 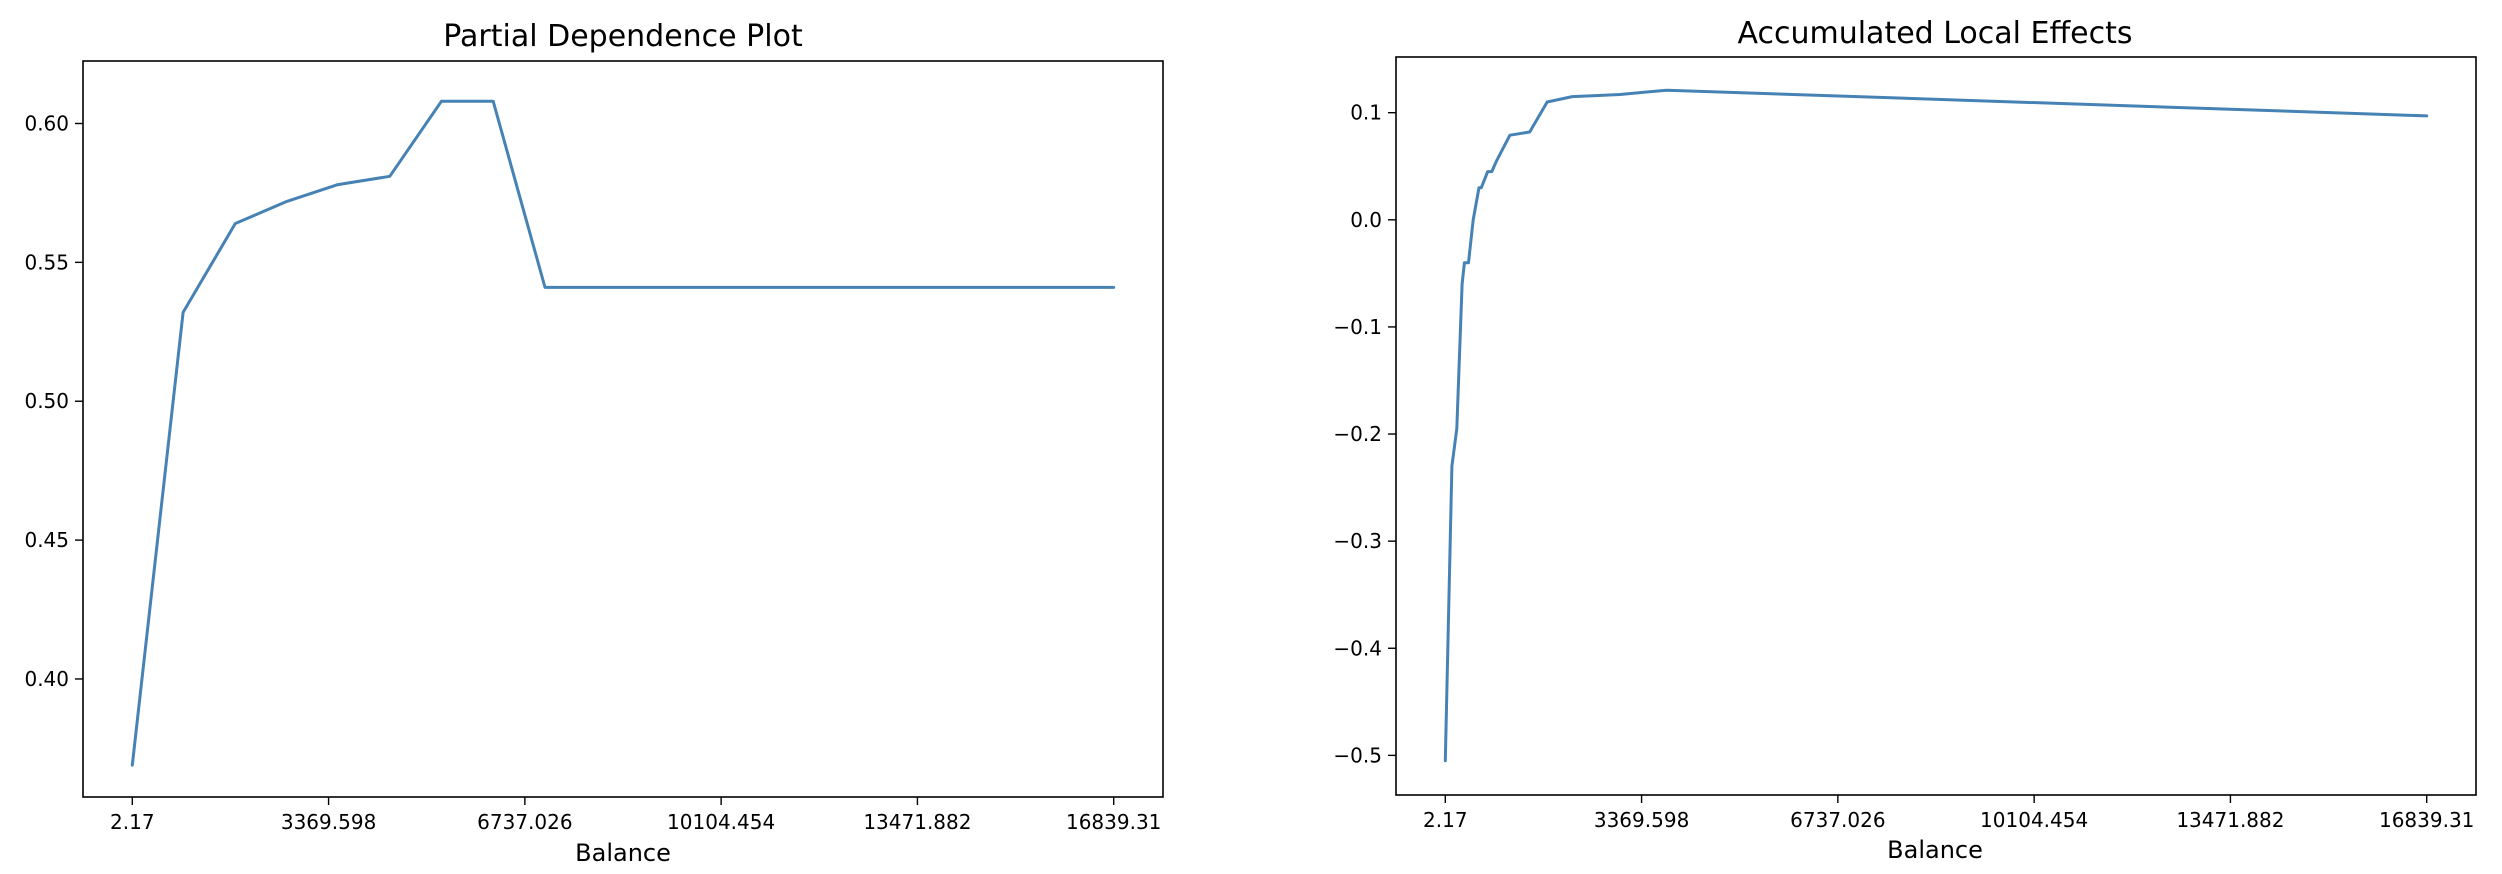 I want to click on pdp-x-tick-label: 3369.598, so click(x=328, y=822).